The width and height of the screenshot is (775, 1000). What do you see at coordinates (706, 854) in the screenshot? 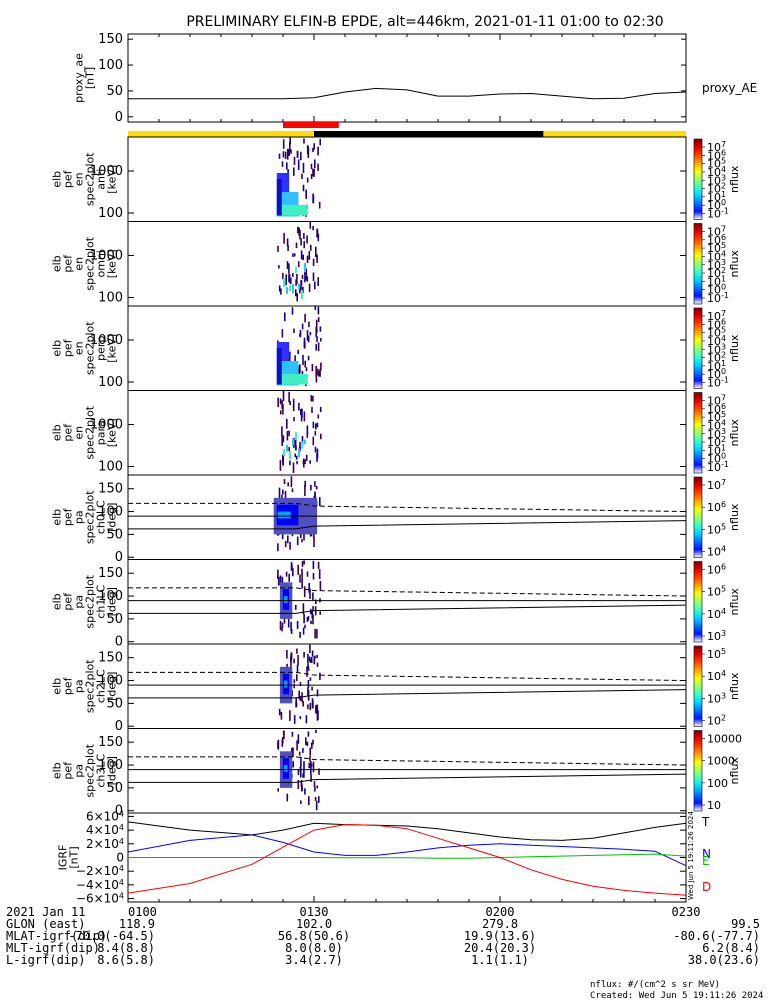
I see `igrf-legend-N: N` at bounding box center [706, 854].